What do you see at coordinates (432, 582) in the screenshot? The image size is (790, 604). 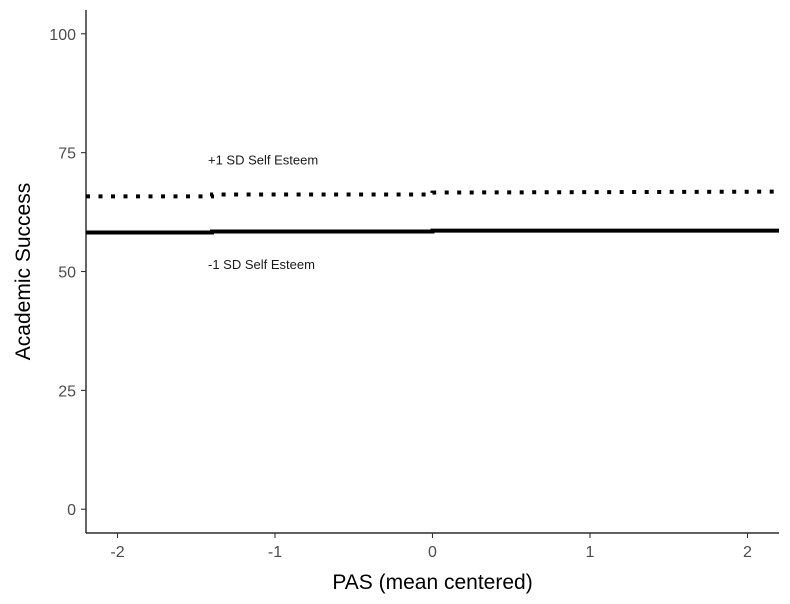 I see `x-axis-title: PAS (mean centered)` at bounding box center [432, 582].